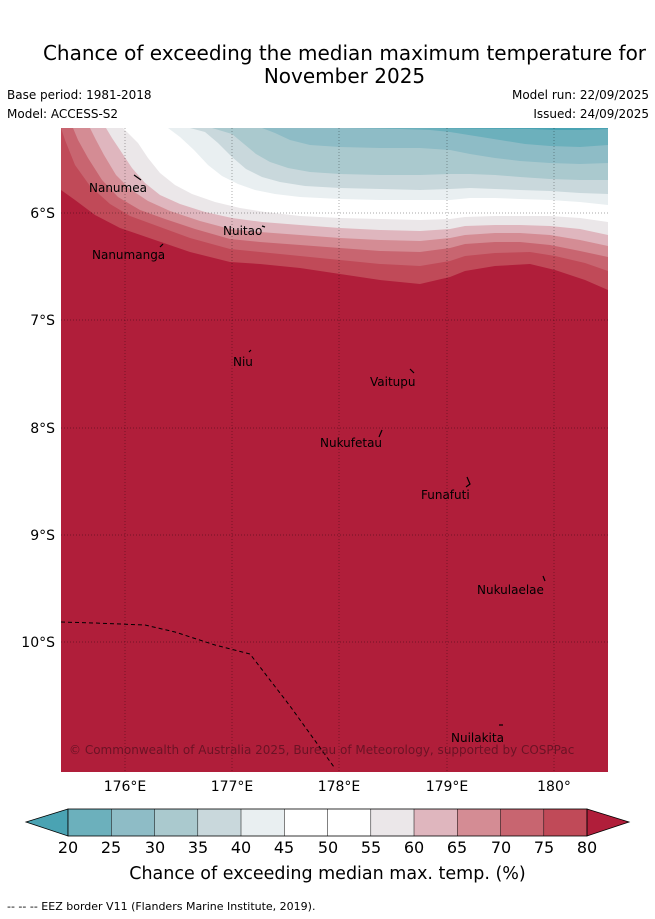 The height and width of the screenshot is (919, 655). I want to click on colorbar-tick: 50, so click(328, 847).